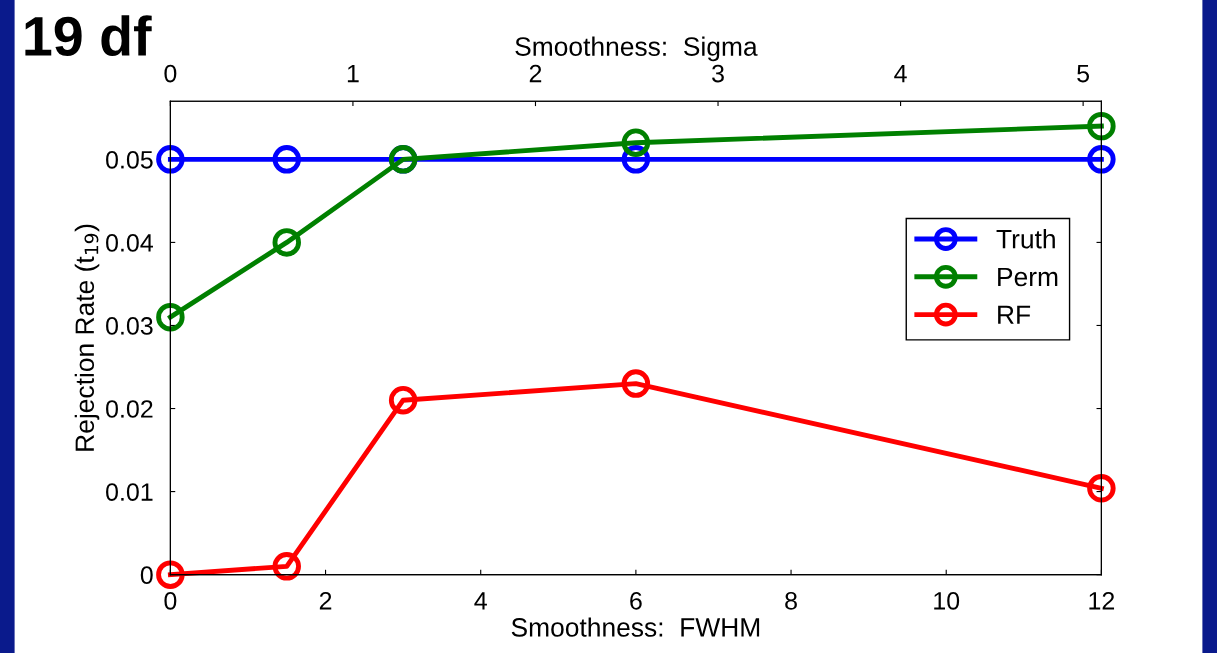 The width and height of the screenshot is (1217, 653). Describe the element at coordinates (636, 600) in the screenshot. I see `x-tick-label: 6` at that location.